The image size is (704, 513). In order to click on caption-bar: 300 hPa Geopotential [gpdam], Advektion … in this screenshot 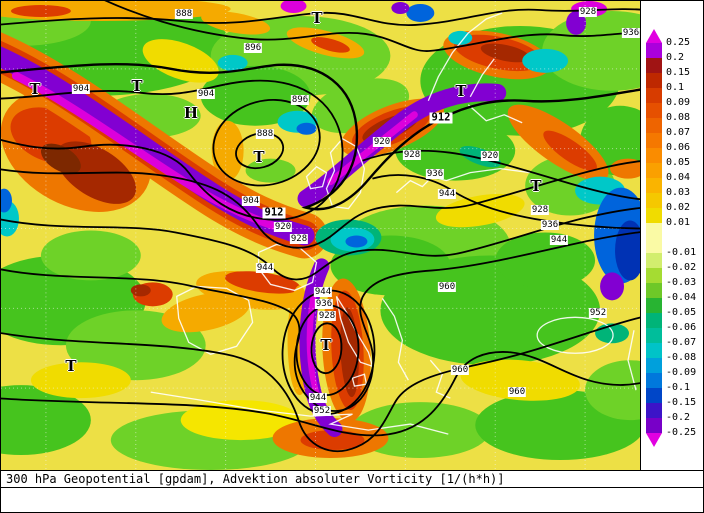, I will do `click(352, 491)`.